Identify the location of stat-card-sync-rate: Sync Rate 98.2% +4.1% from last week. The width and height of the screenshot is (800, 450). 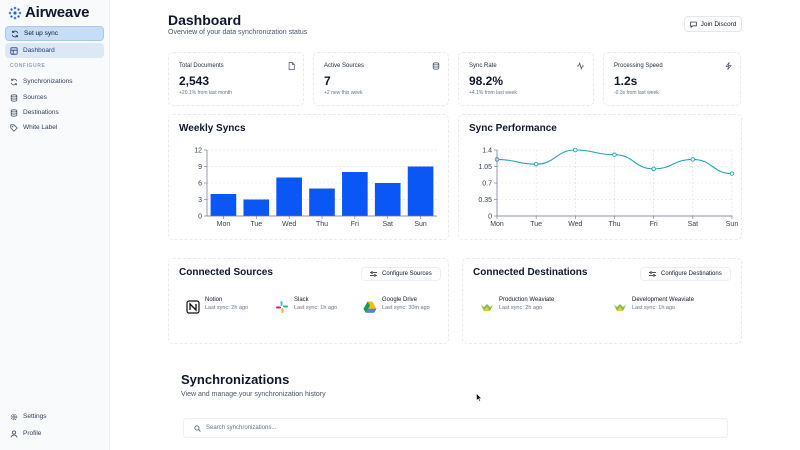
(526, 79).